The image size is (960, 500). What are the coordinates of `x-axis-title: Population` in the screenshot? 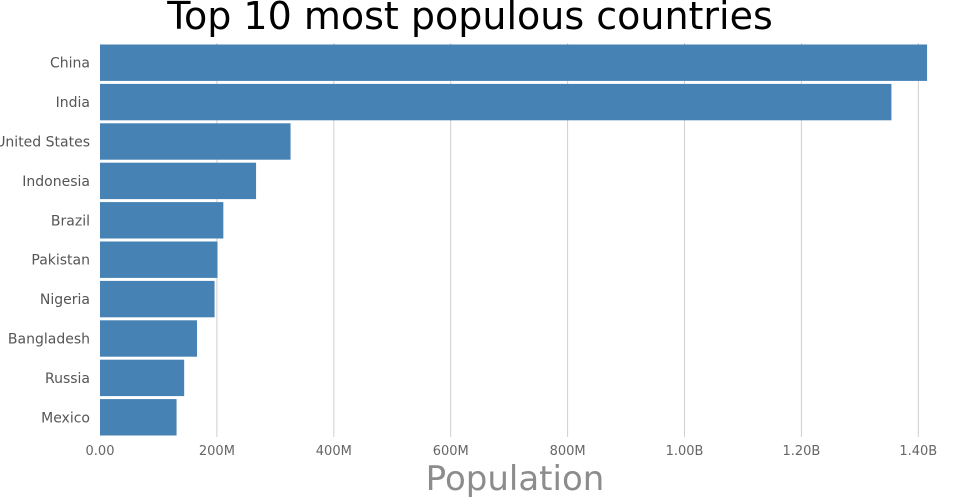 It's located at (515, 479).